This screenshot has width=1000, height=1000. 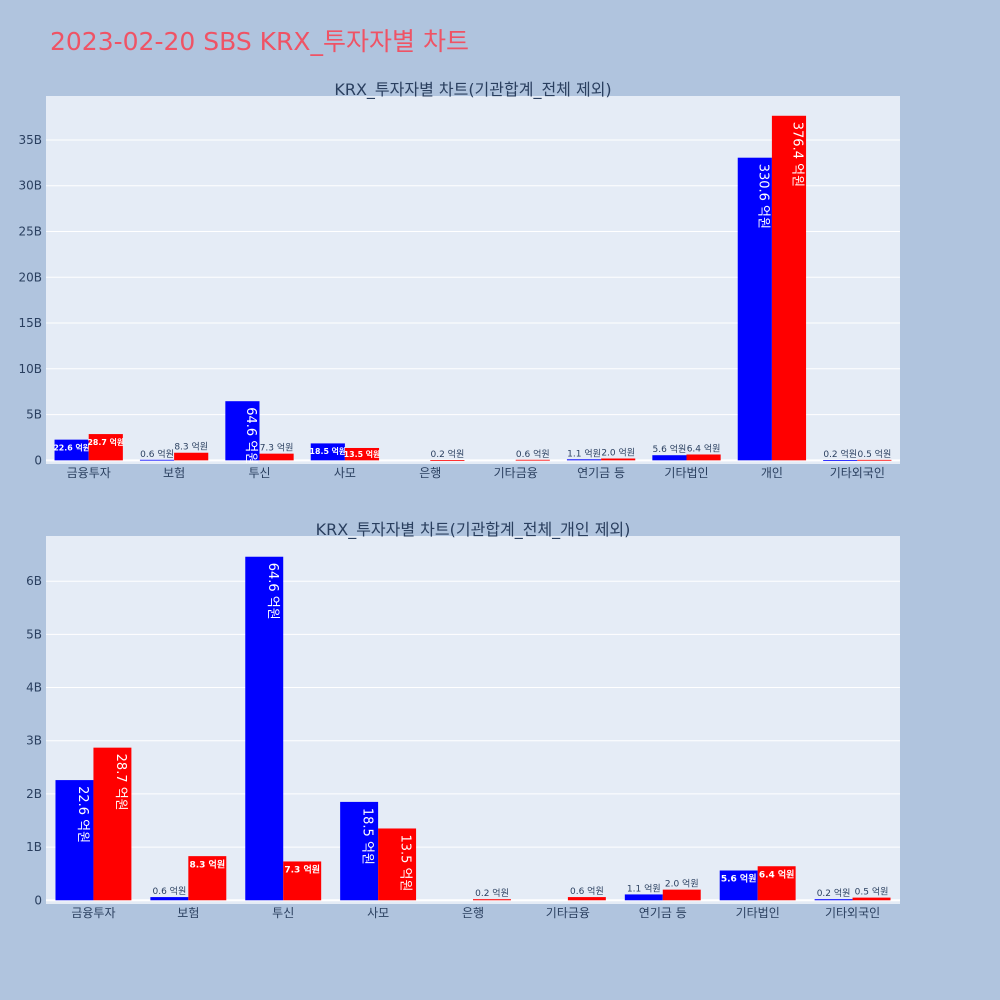 What do you see at coordinates (762, 196) in the screenshot?
I see `data-label: 330.6 억원` at bounding box center [762, 196].